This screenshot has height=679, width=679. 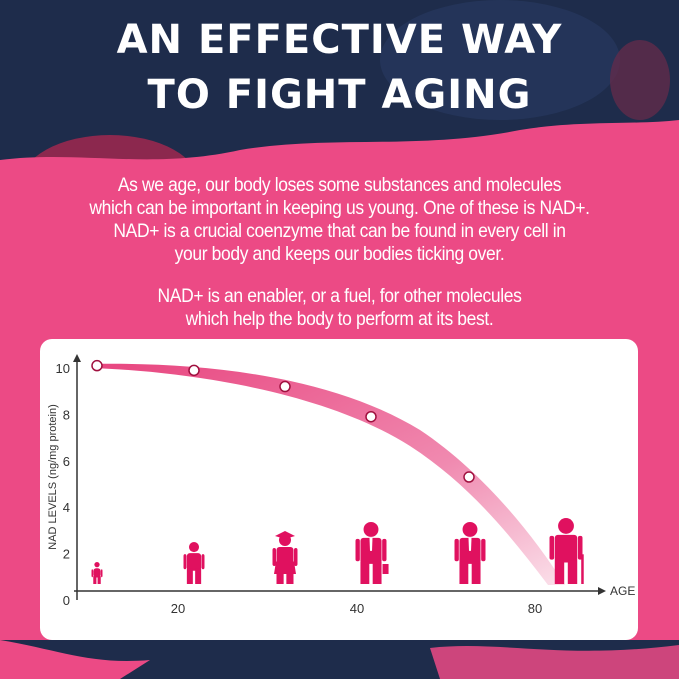 I want to click on graduate-icon, so click(x=285, y=557).